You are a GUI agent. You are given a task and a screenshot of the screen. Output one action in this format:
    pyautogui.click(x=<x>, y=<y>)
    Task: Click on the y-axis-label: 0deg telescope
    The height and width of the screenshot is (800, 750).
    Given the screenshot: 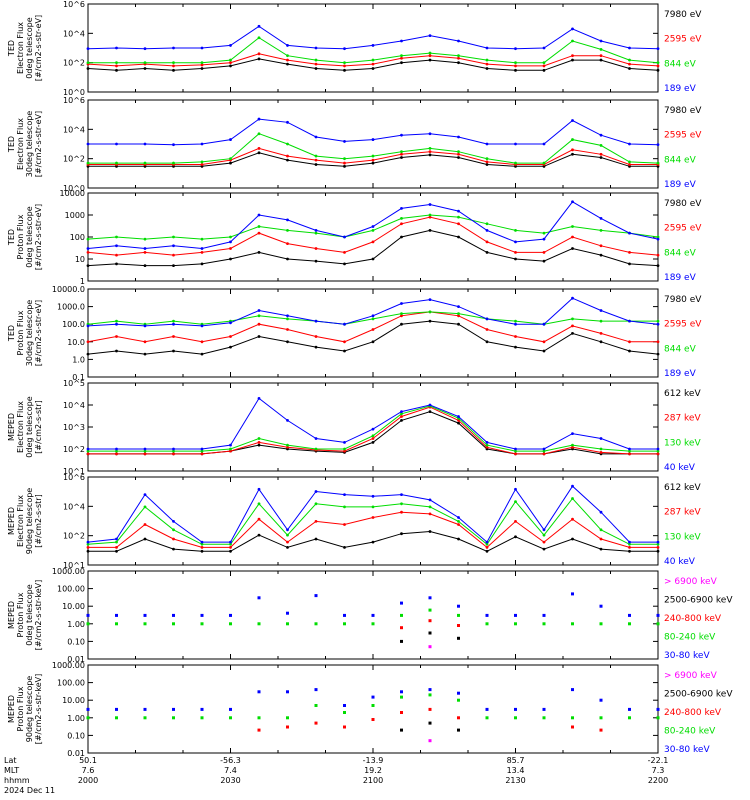 What is the action you would take?
    pyautogui.click(x=29, y=236)
    